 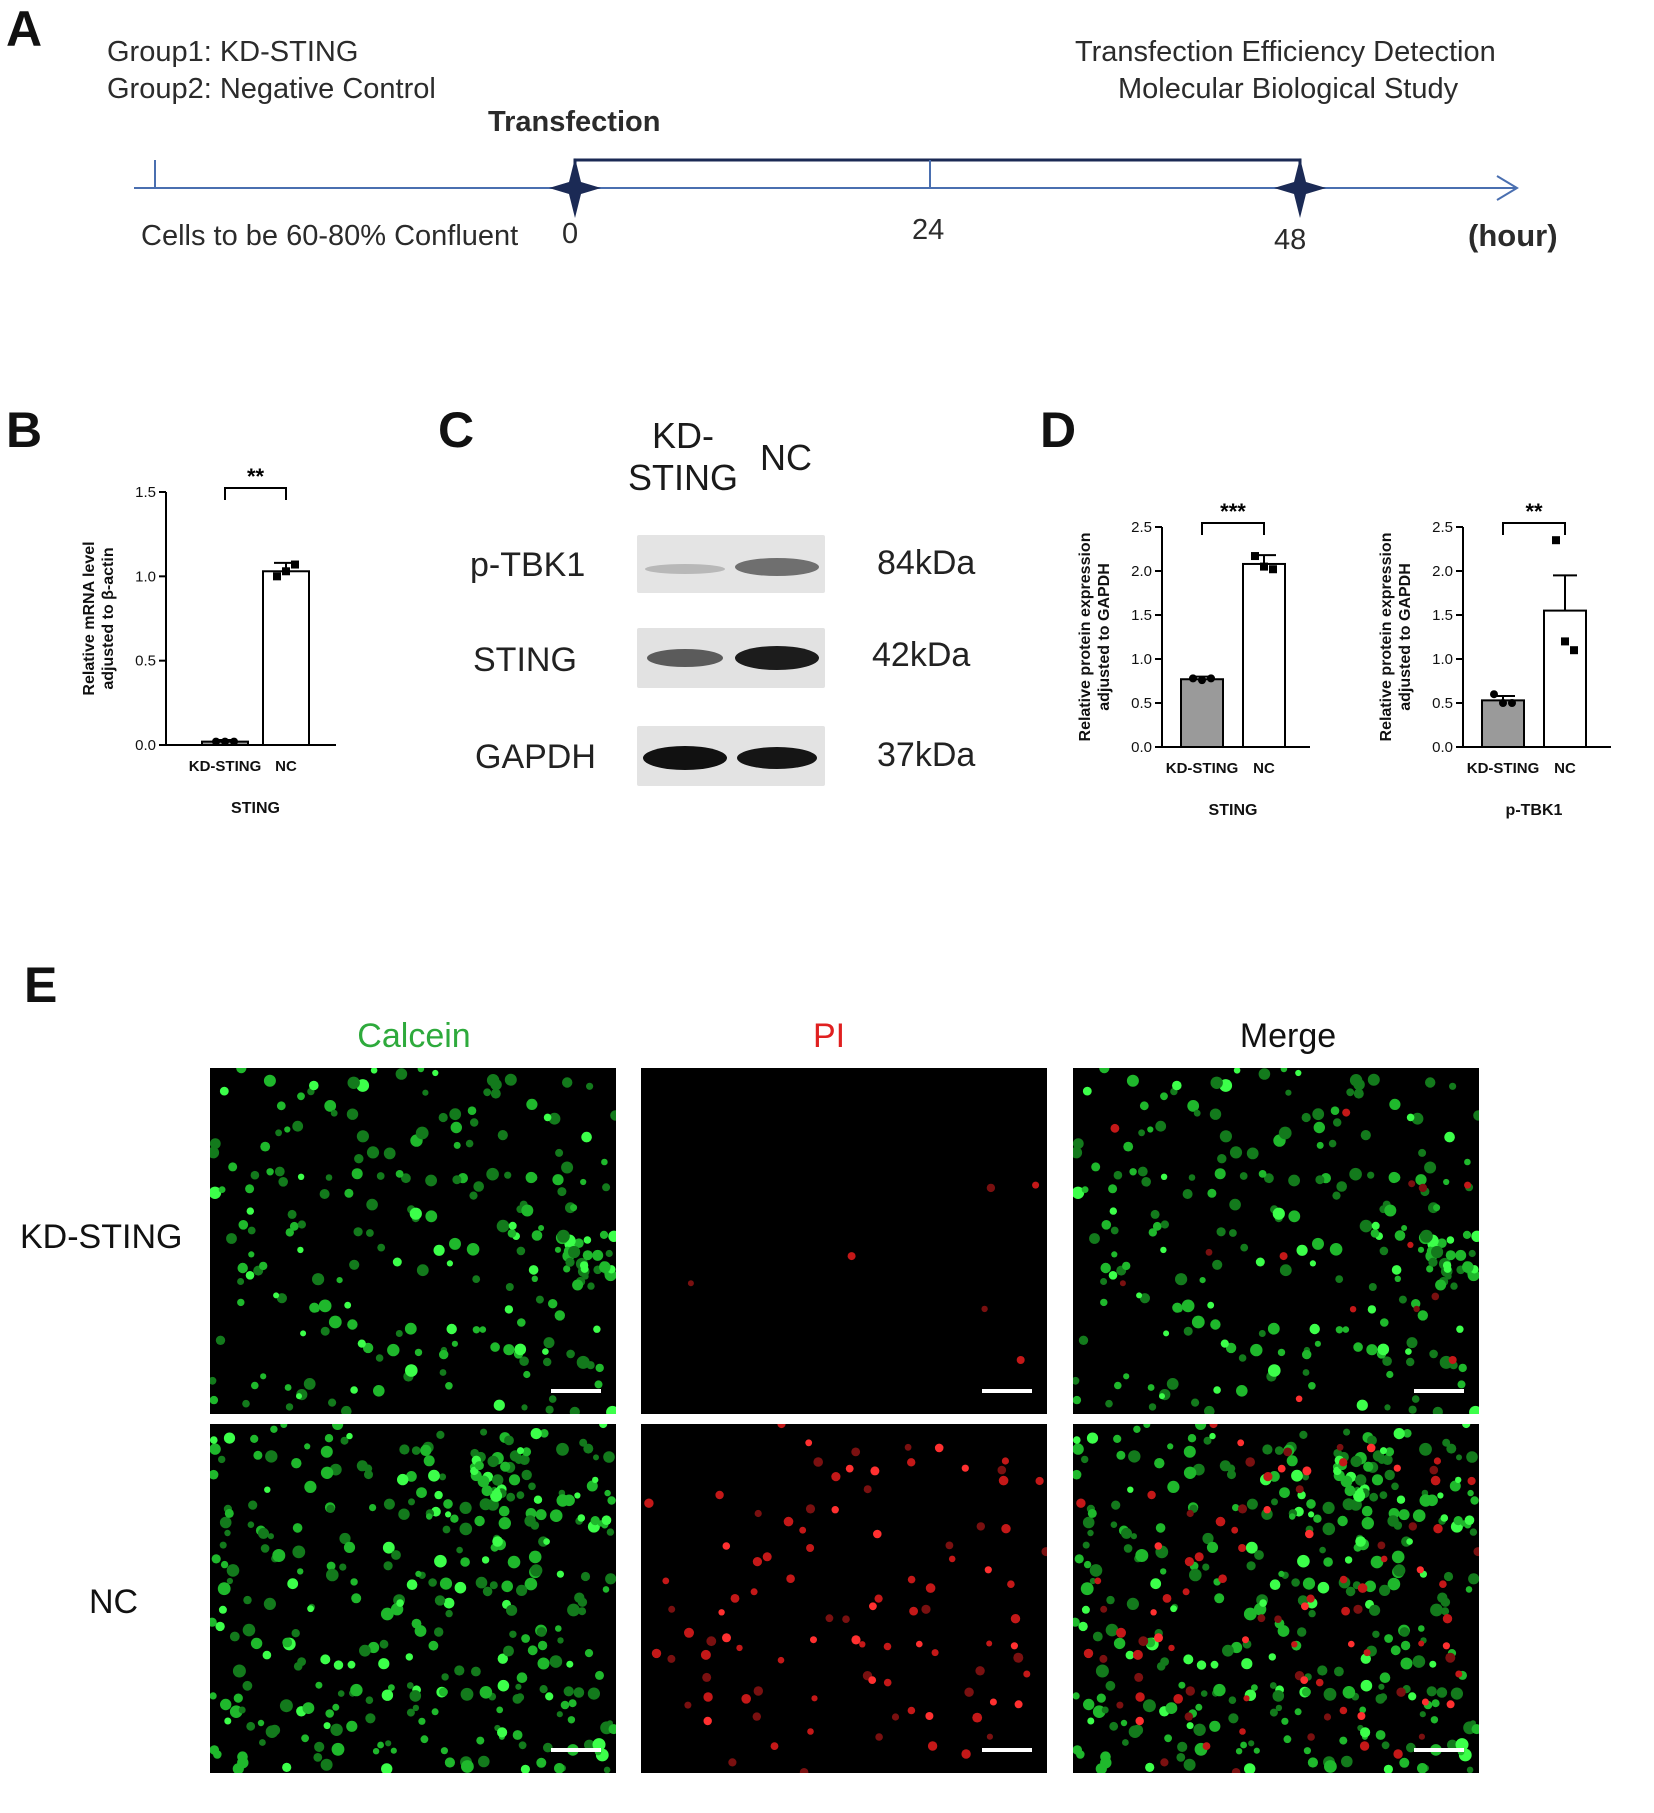 I want to click on bar-nc, so click(x=286, y=658).